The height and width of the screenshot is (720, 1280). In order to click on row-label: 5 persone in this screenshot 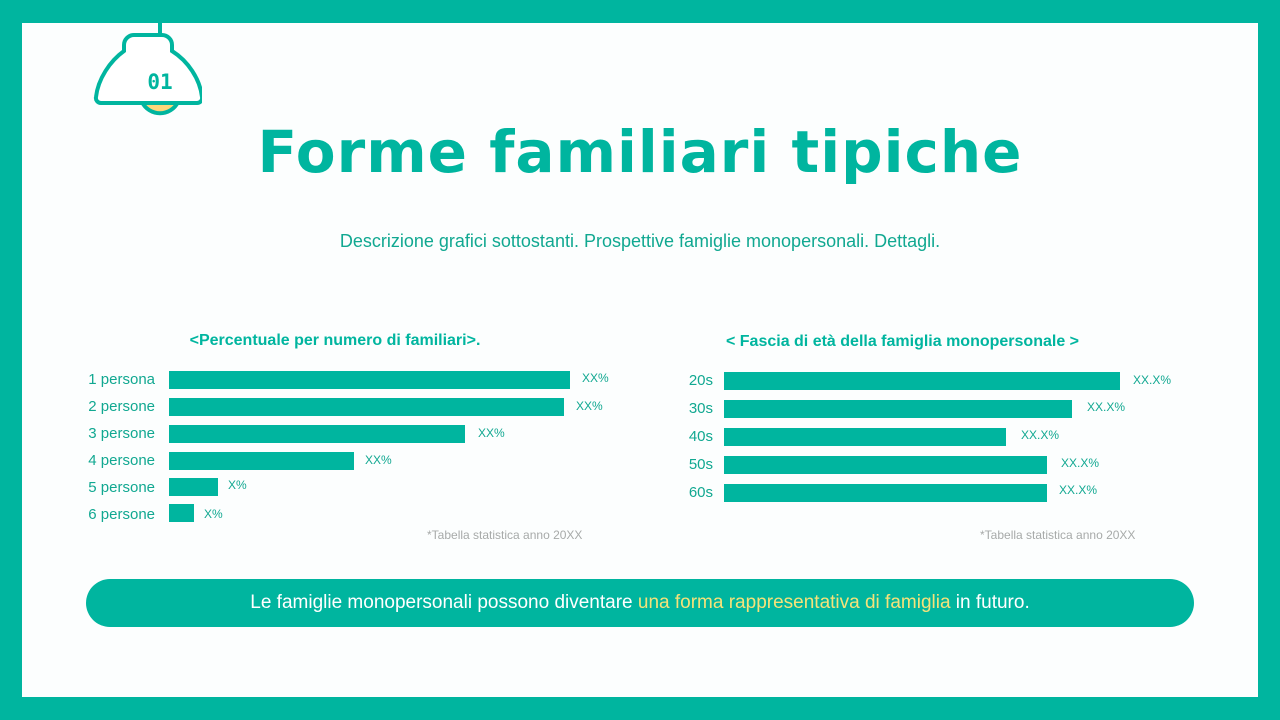, I will do `click(121, 487)`.